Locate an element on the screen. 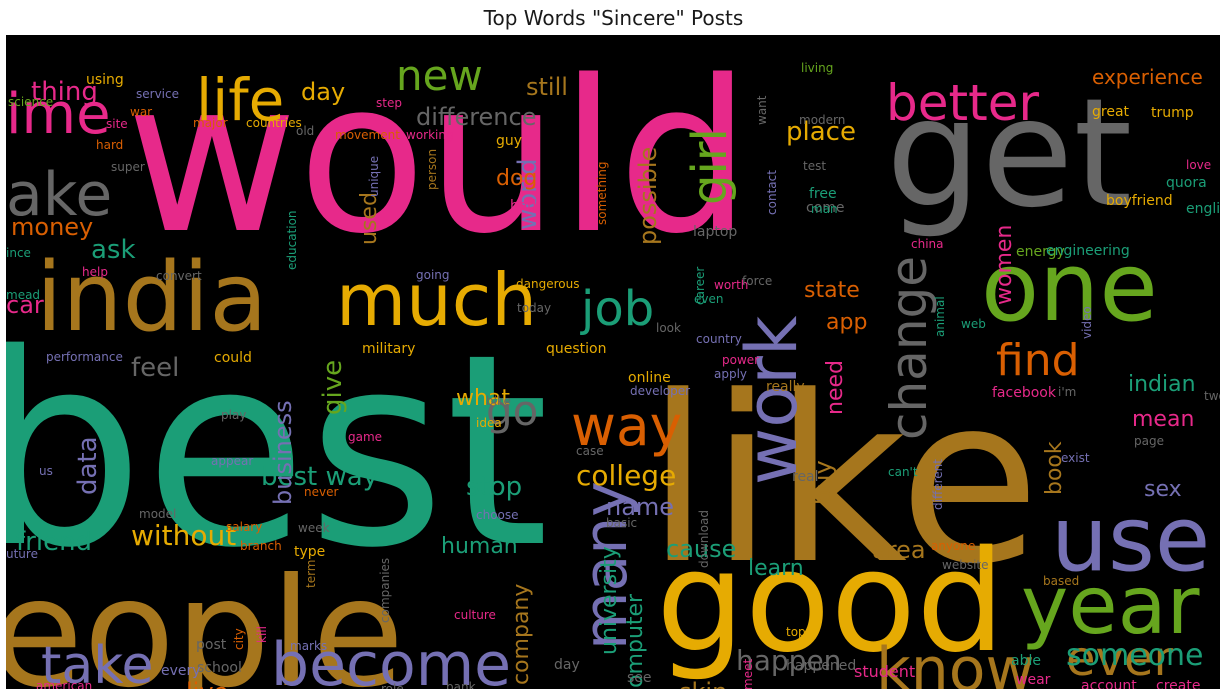 This screenshot has width=1227, height=693. word-without: without is located at coordinates (183, 535).